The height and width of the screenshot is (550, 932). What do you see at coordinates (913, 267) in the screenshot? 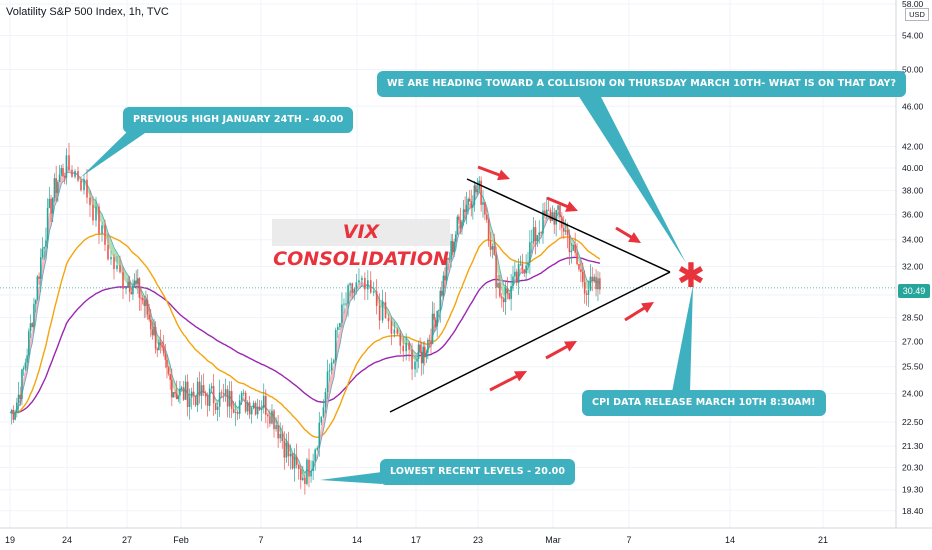
I see `price-tick-label: 32.00` at bounding box center [913, 267].